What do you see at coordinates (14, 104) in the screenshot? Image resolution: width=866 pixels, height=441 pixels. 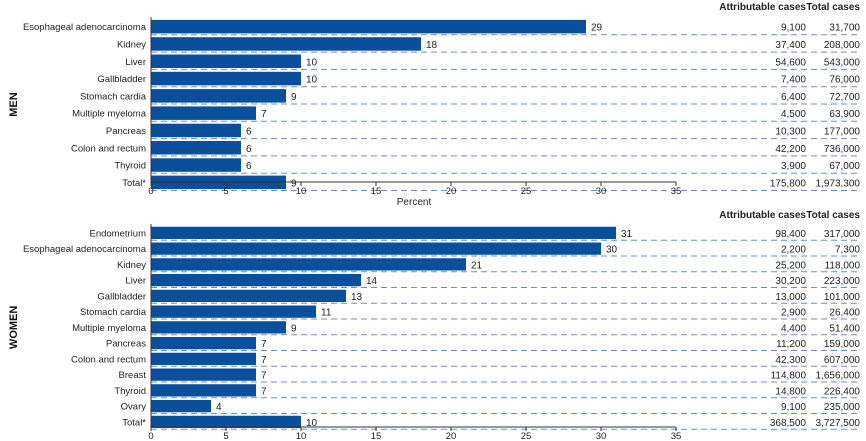 I see `group-label-men: MEN` at bounding box center [14, 104].